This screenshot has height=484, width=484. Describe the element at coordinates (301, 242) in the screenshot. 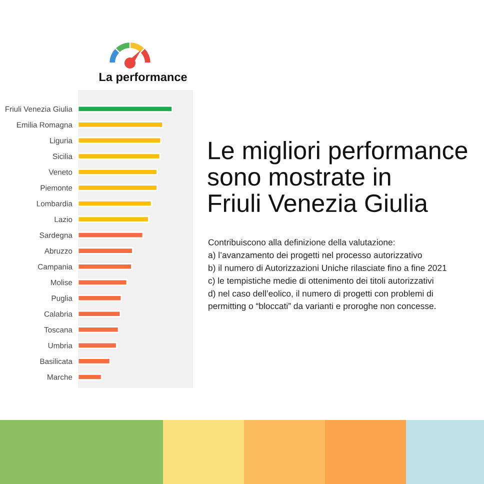

I see `text: Contribuiscono alla definizione della valutazione:` at that location.